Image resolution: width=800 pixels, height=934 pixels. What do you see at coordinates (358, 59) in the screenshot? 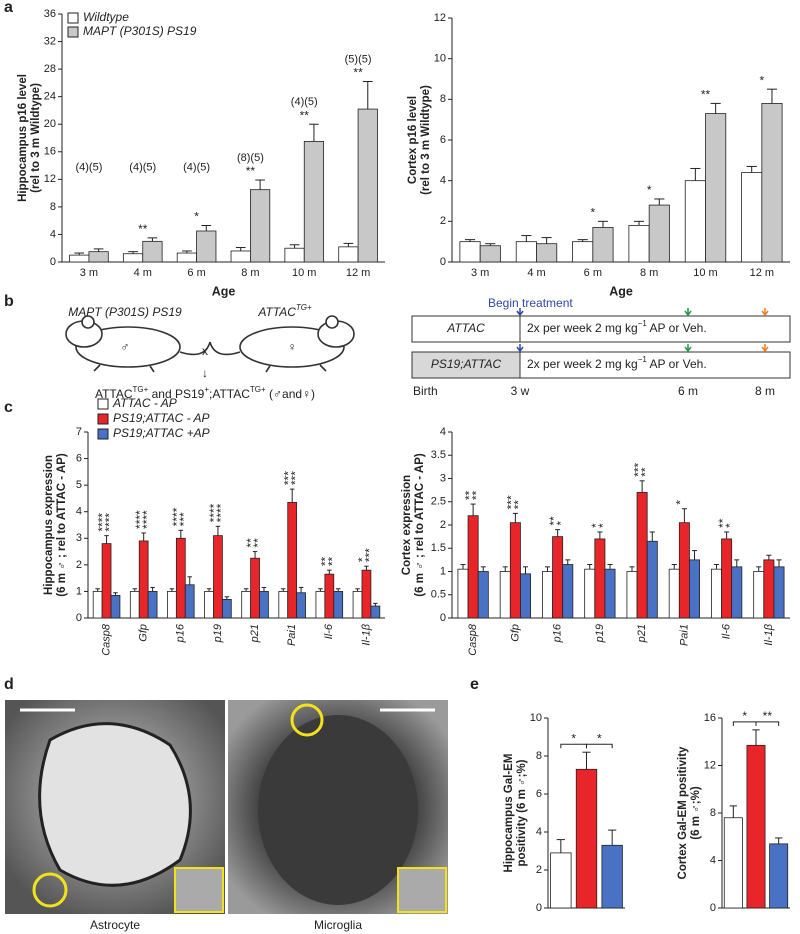
I see `n-label: (5)(5)` at bounding box center [358, 59].